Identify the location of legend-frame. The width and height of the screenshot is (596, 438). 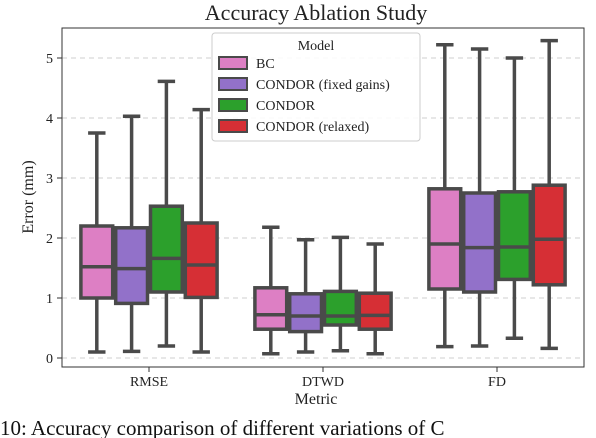
(316, 87).